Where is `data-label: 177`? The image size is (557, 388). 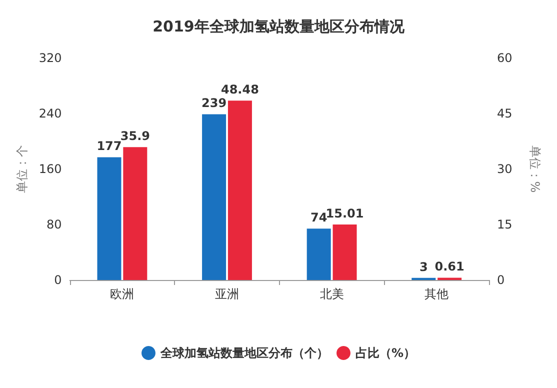
data-label: 177 is located at coordinates (109, 146).